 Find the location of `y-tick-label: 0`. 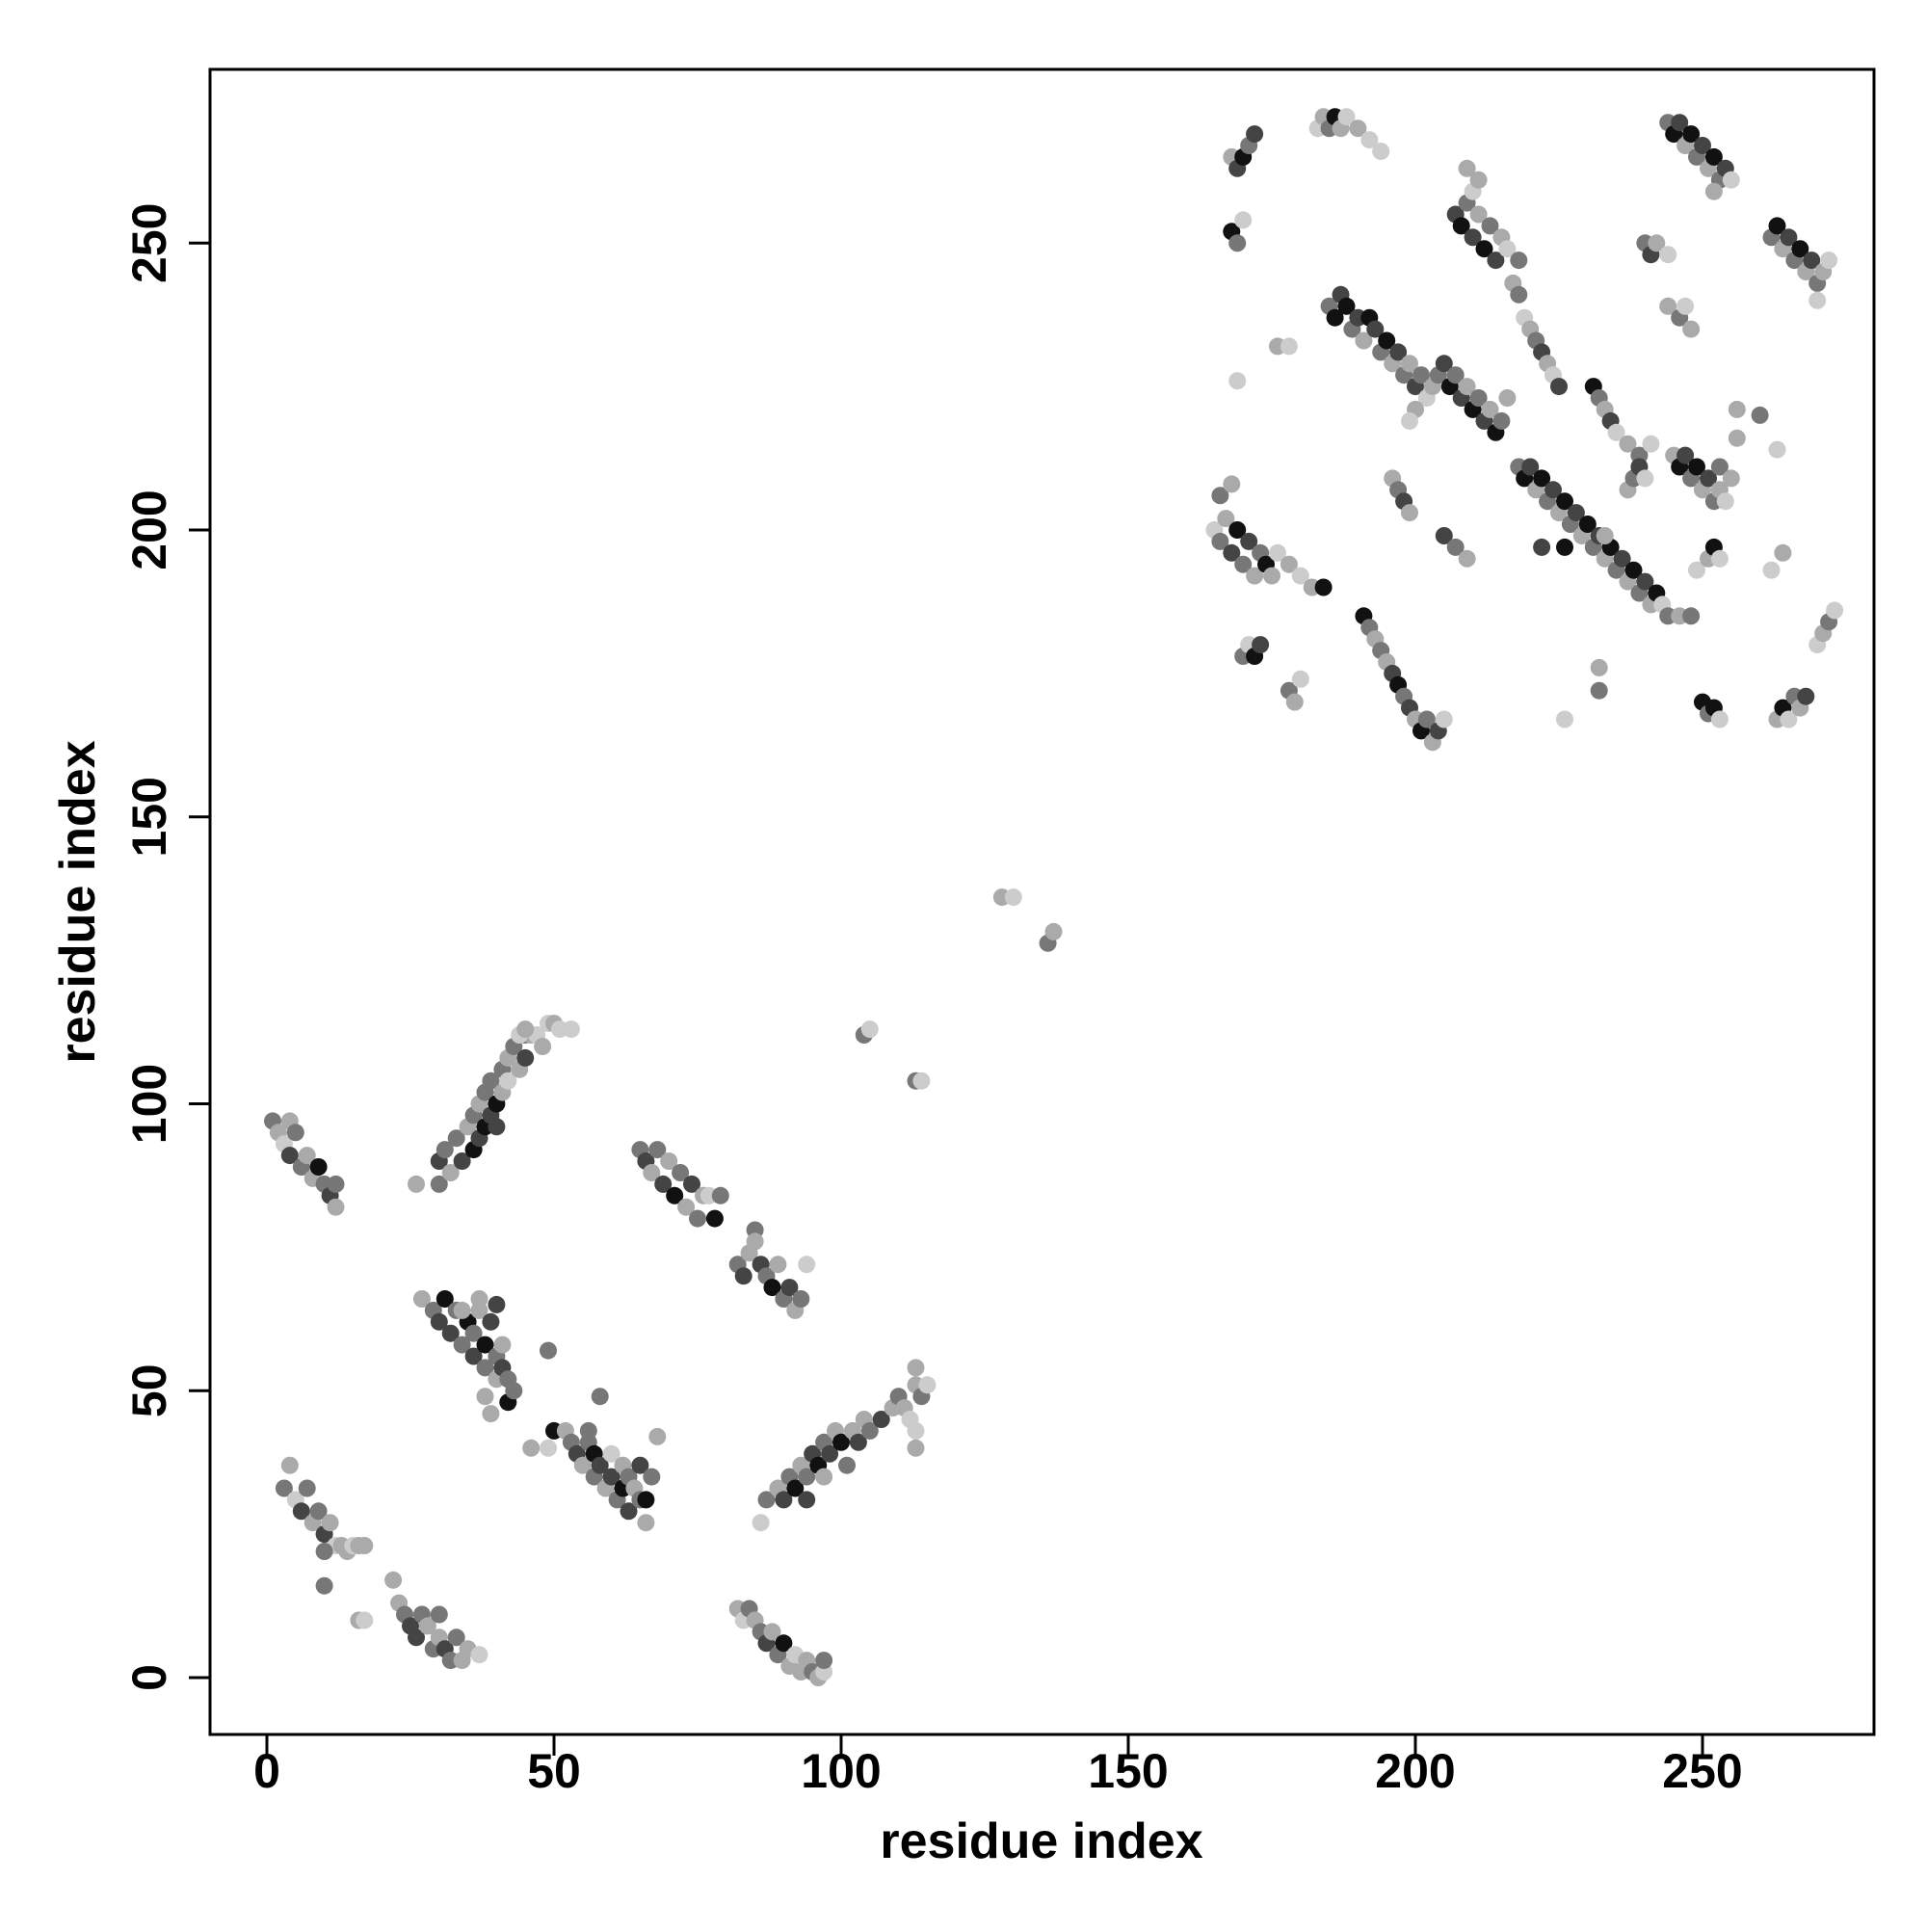

y-tick-label: 0 is located at coordinates (149, 1677).